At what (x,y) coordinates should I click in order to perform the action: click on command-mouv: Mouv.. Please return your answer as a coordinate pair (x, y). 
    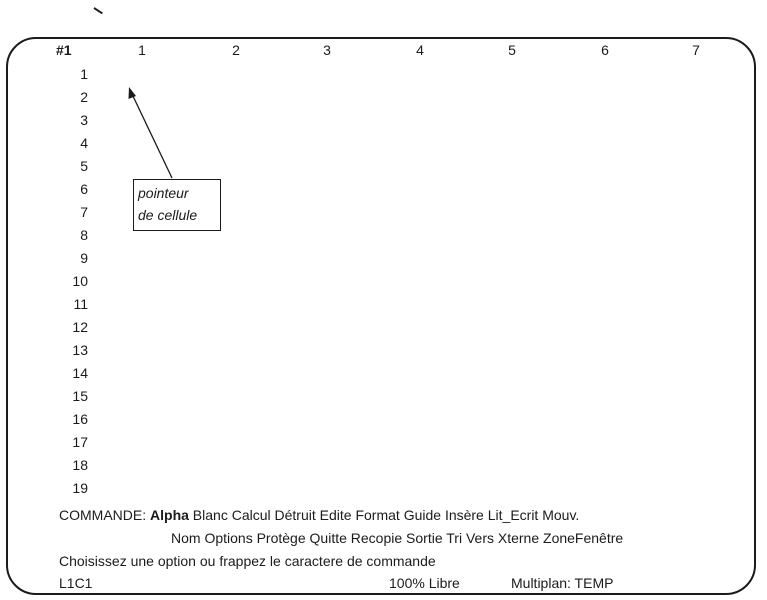
    Looking at the image, I should click on (561, 515).